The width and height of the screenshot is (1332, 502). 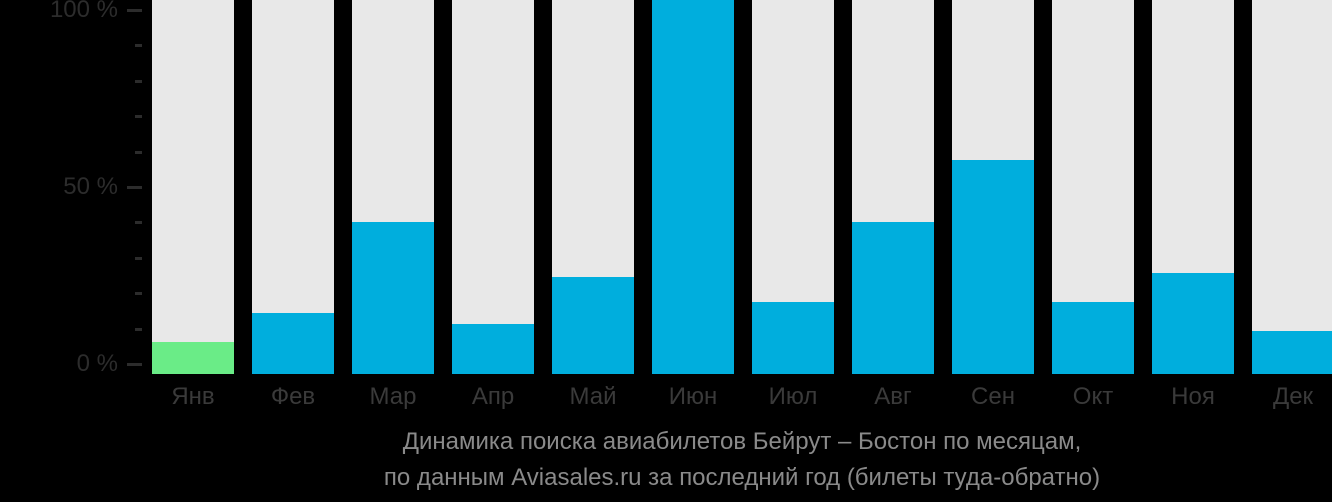 What do you see at coordinates (793, 396) in the screenshot?
I see `month-label: Июл` at bounding box center [793, 396].